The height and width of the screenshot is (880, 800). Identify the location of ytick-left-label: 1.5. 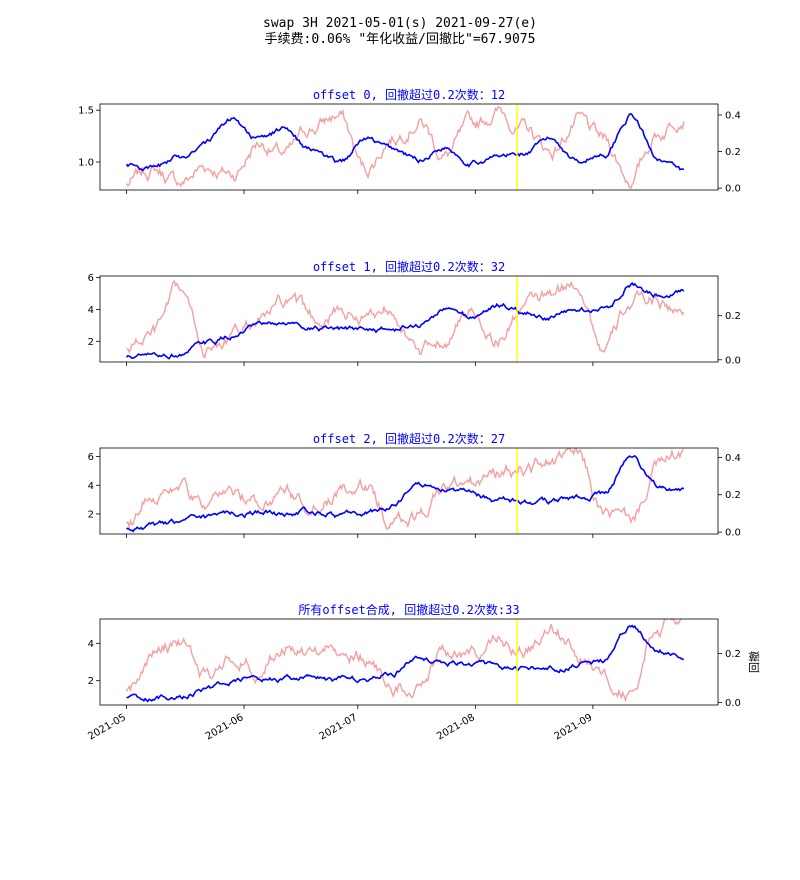
(86, 111).